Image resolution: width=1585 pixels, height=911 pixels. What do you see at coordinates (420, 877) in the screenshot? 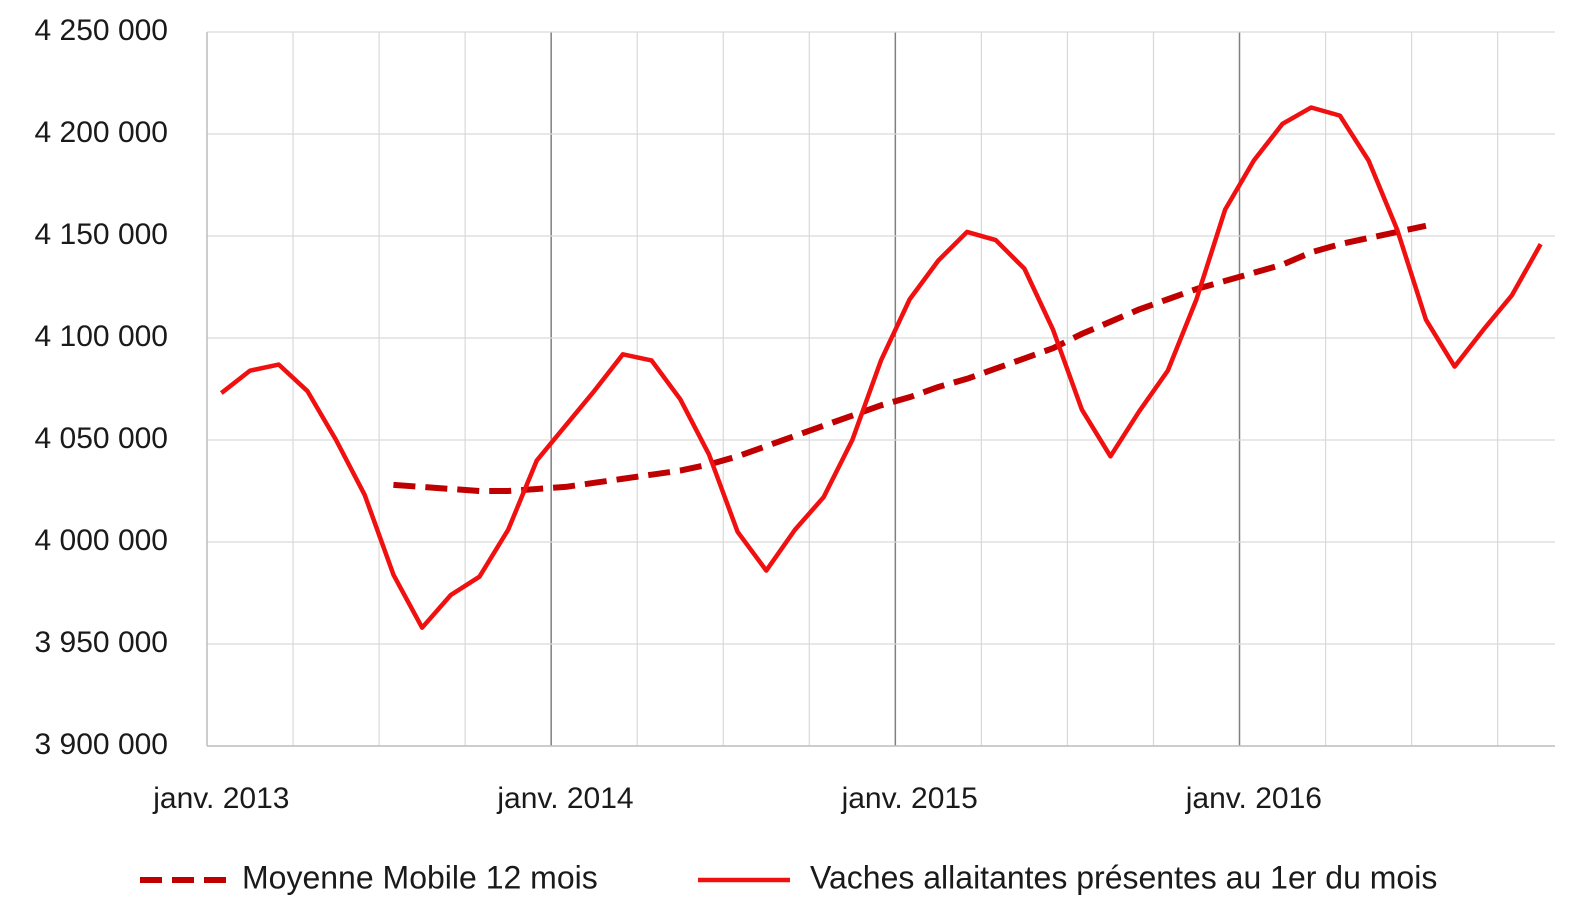
I see `legend-label: Moyenne Mobile 12 mois` at bounding box center [420, 877].